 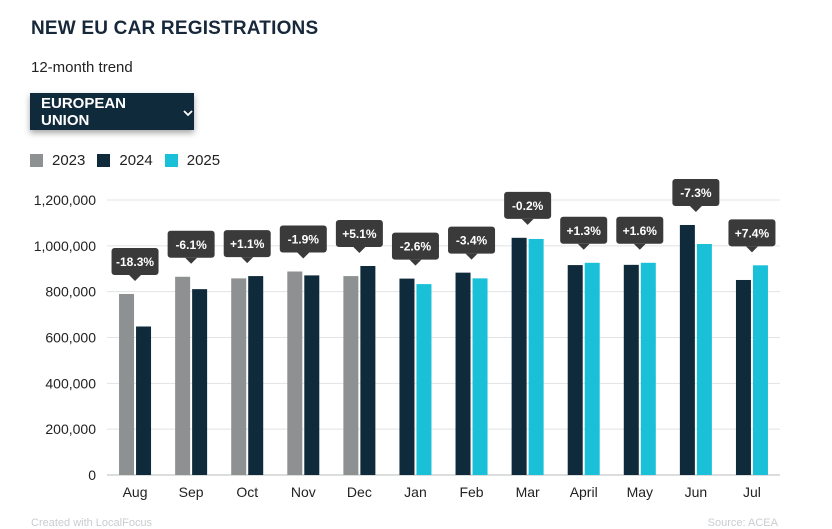 What do you see at coordinates (359, 492) in the screenshot?
I see `x-tick-label: Dec` at bounding box center [359, 492].